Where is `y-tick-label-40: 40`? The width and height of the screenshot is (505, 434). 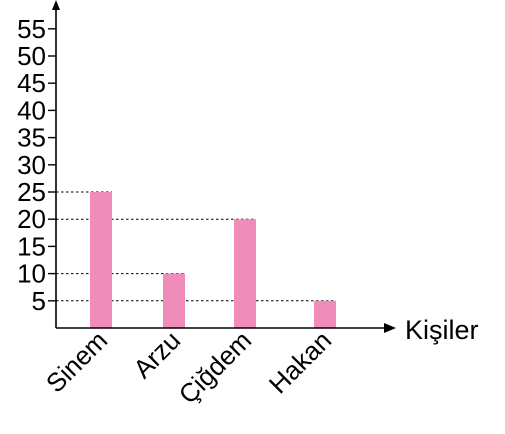
y-tick-label-40: 40 is located at coordinates (31, 110).